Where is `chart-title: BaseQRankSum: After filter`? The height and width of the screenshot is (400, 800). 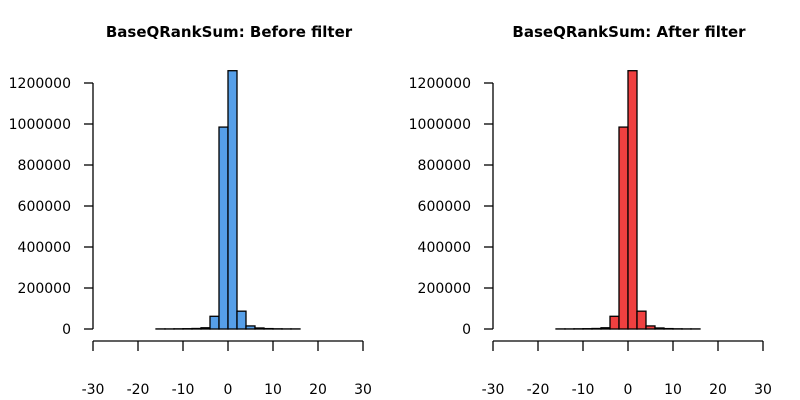 chart-title: BaseQRankSum: After filter is located at coordinates (629, 32).